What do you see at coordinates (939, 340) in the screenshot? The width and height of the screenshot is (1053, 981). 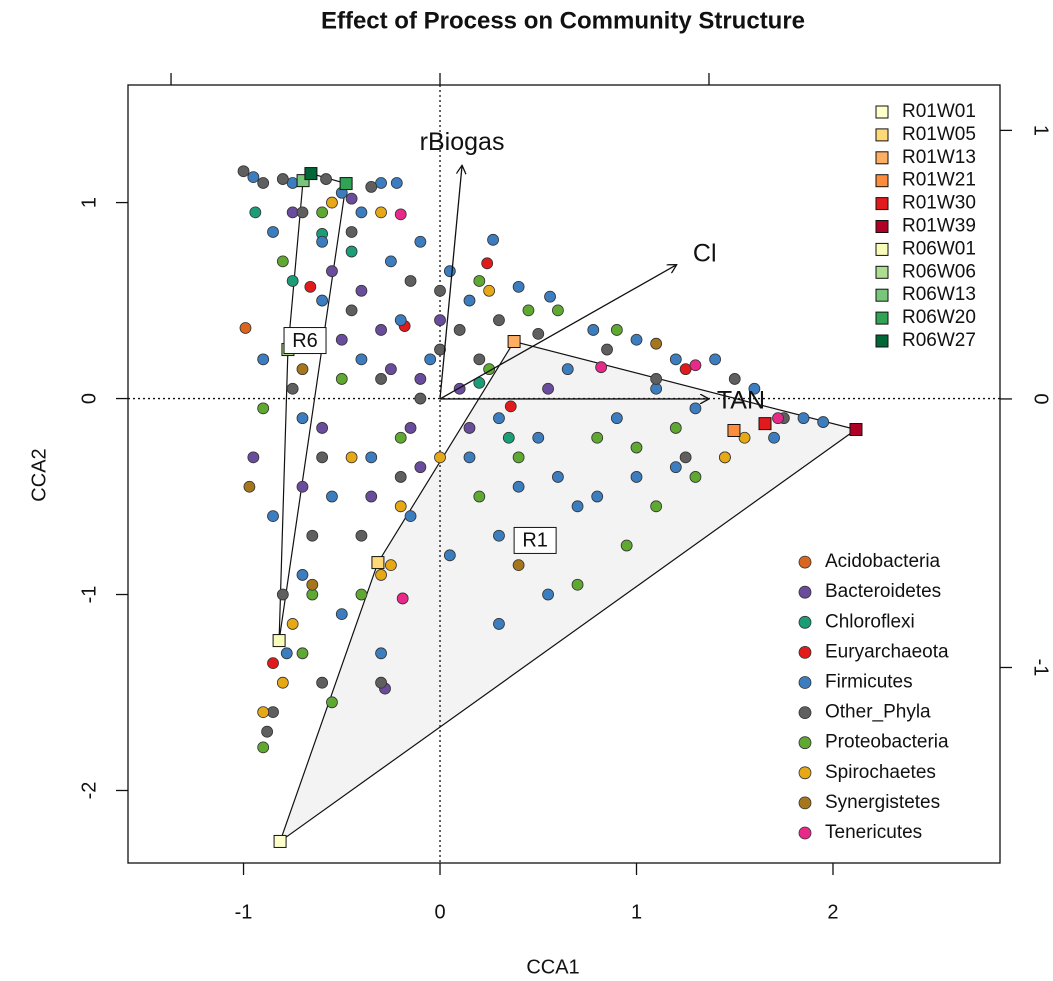 I see `site-legend-label: R06W27` at bounding box center [939, 340].